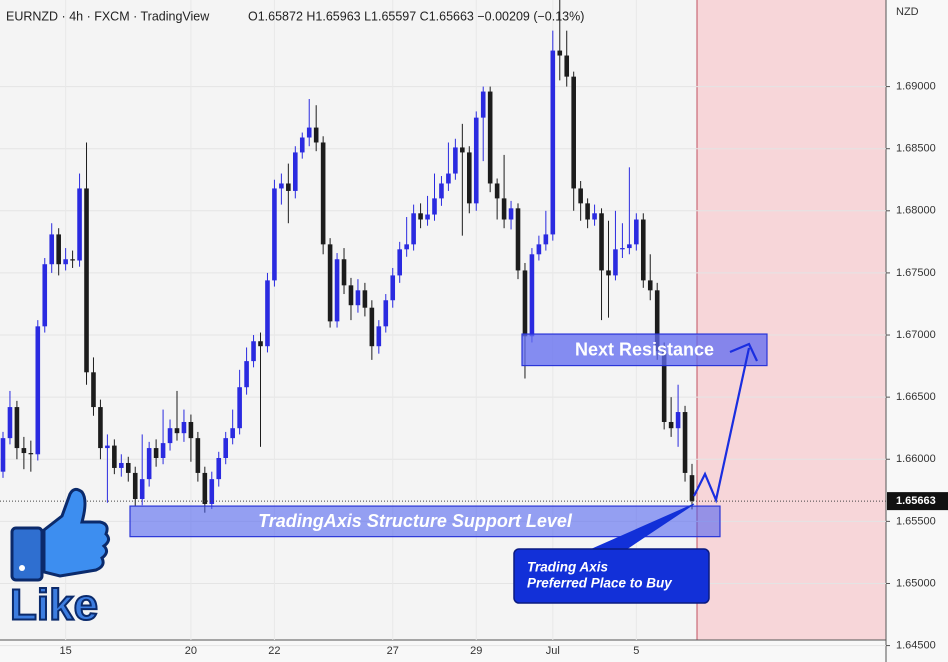 The height and width of the screenshot is (662, 948). What do you see at coordinates (600, 583) in the screenshot?
I see `callout-text: Preferred Place to Buy` at bounding box center [600, 583].